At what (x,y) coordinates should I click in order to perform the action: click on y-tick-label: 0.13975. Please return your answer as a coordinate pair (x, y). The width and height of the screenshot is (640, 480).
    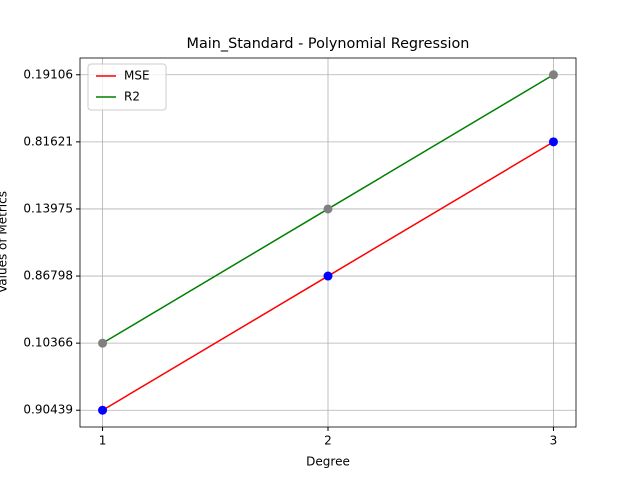
    Looking at the image, I should click on (48, 208).